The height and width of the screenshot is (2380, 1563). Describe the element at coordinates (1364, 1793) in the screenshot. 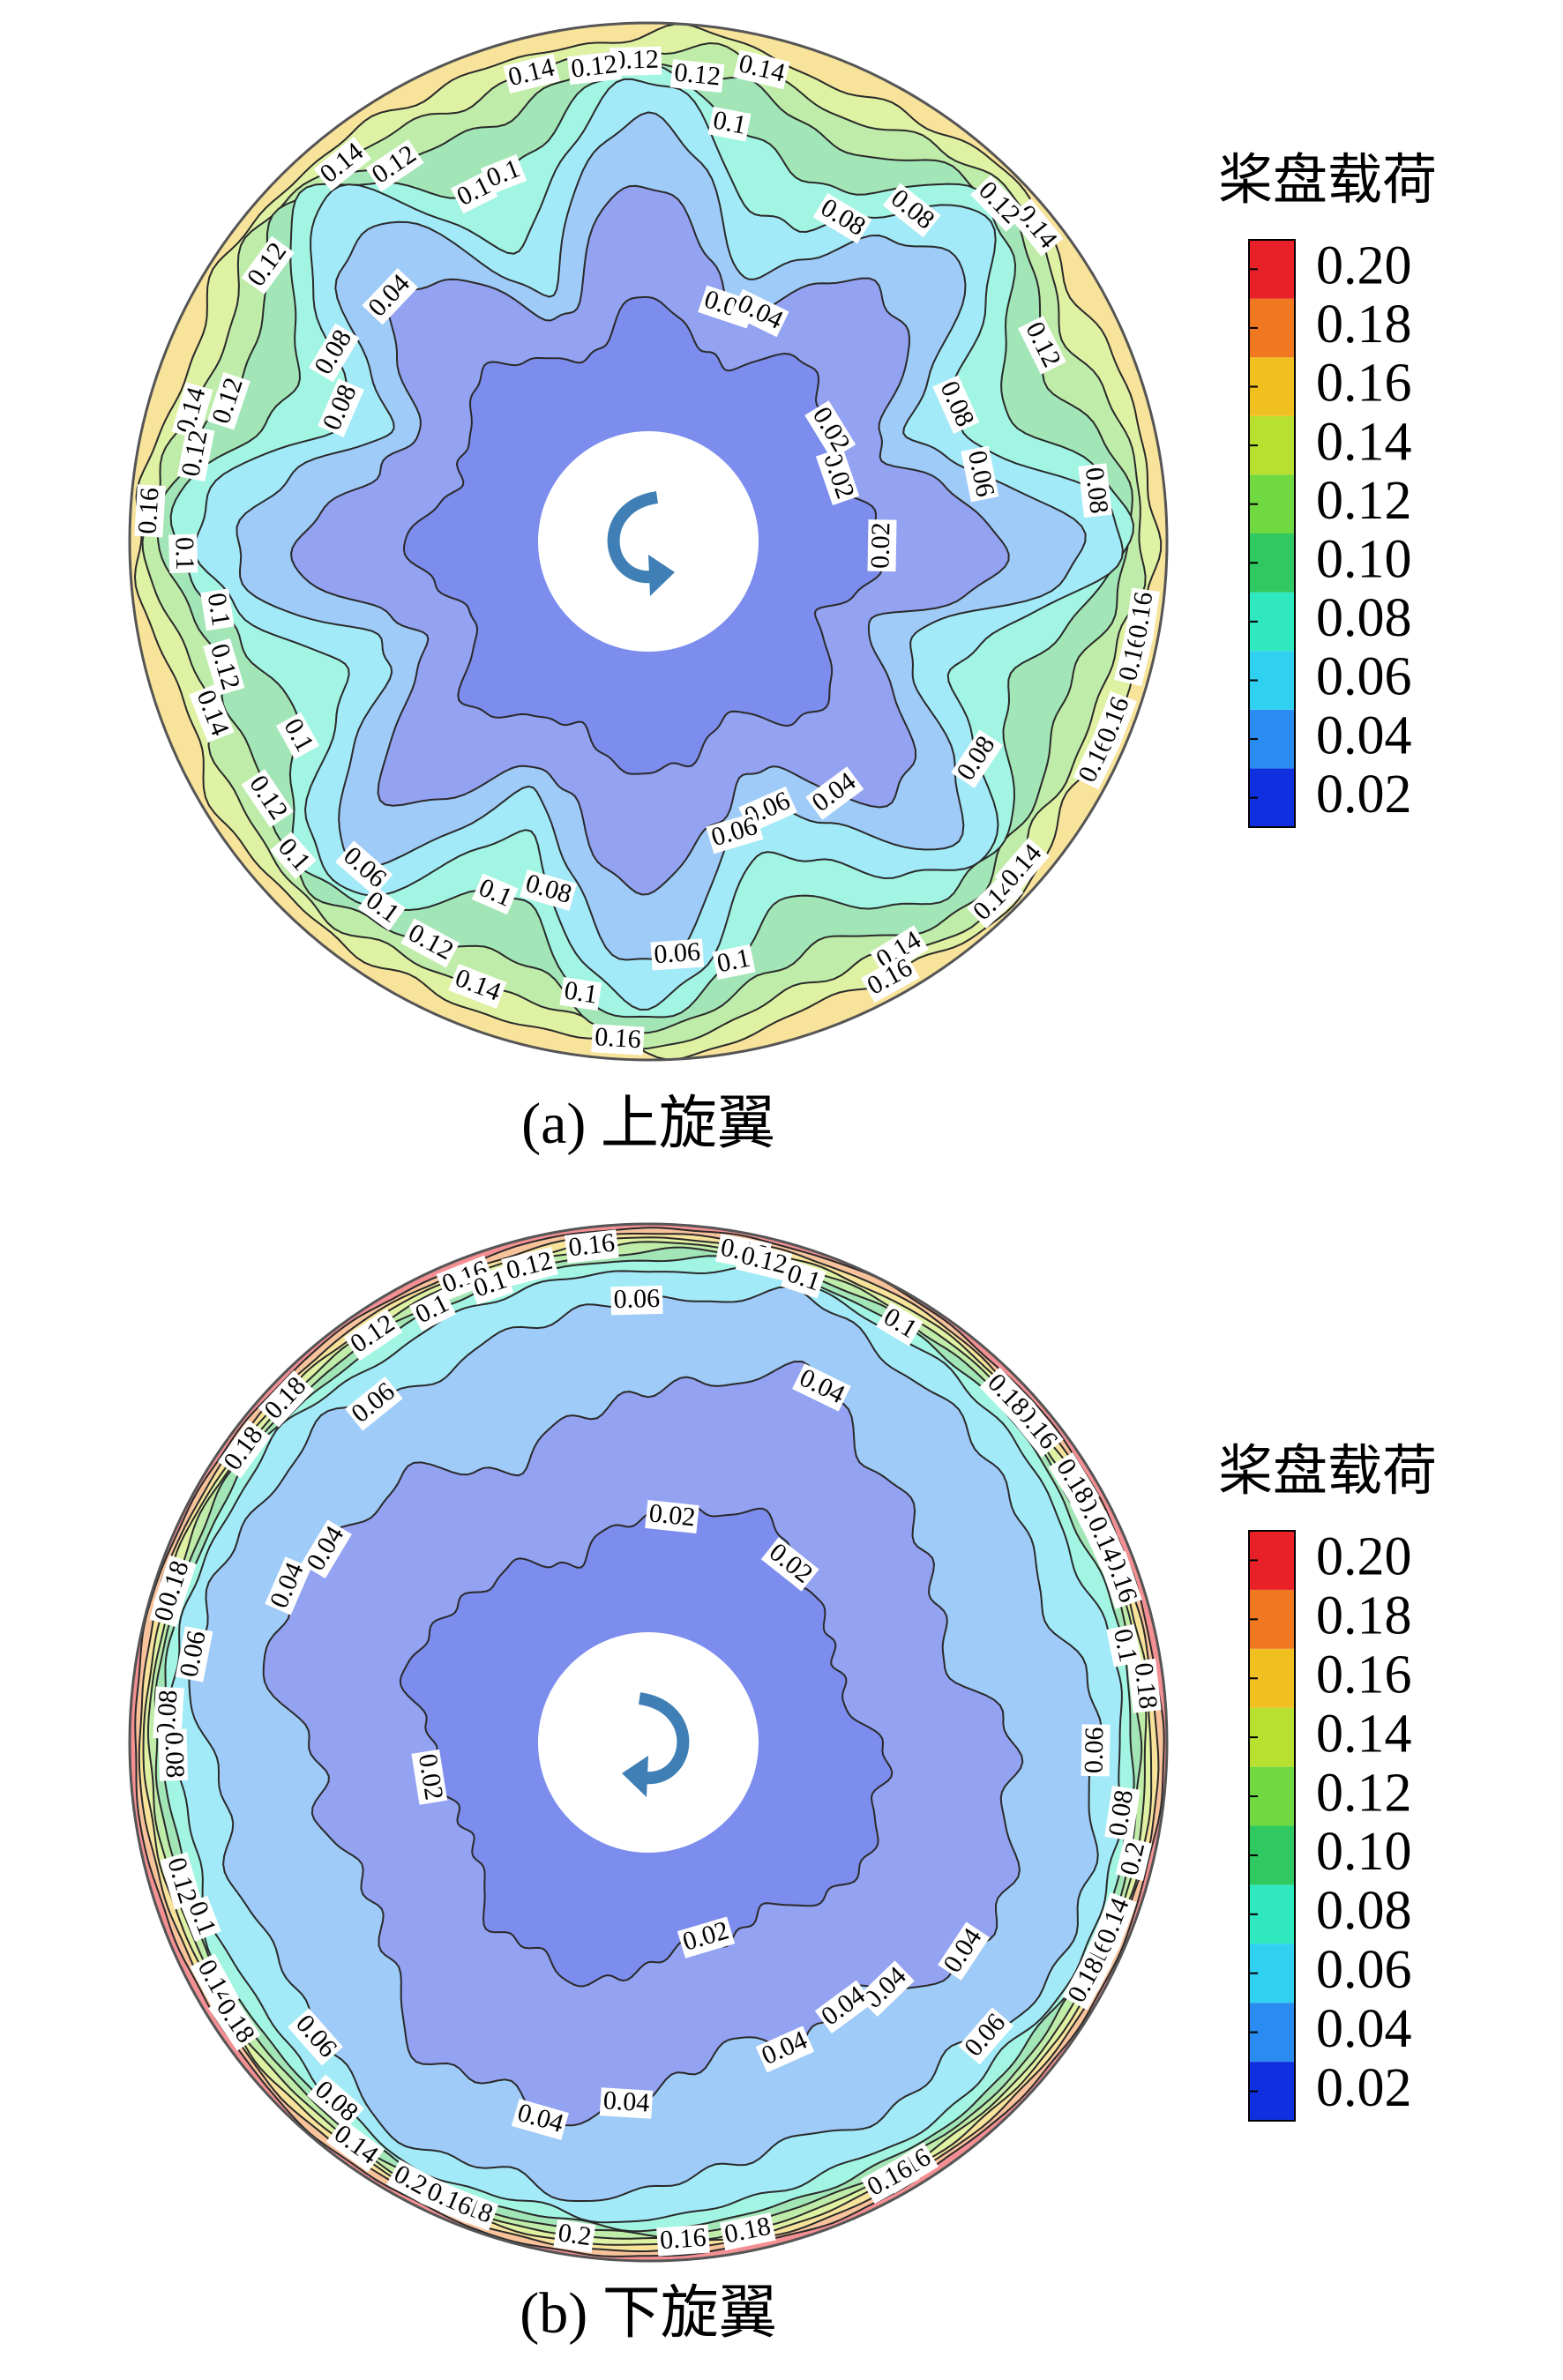

I see `colorbar-tick-label: 0.12` at that location.